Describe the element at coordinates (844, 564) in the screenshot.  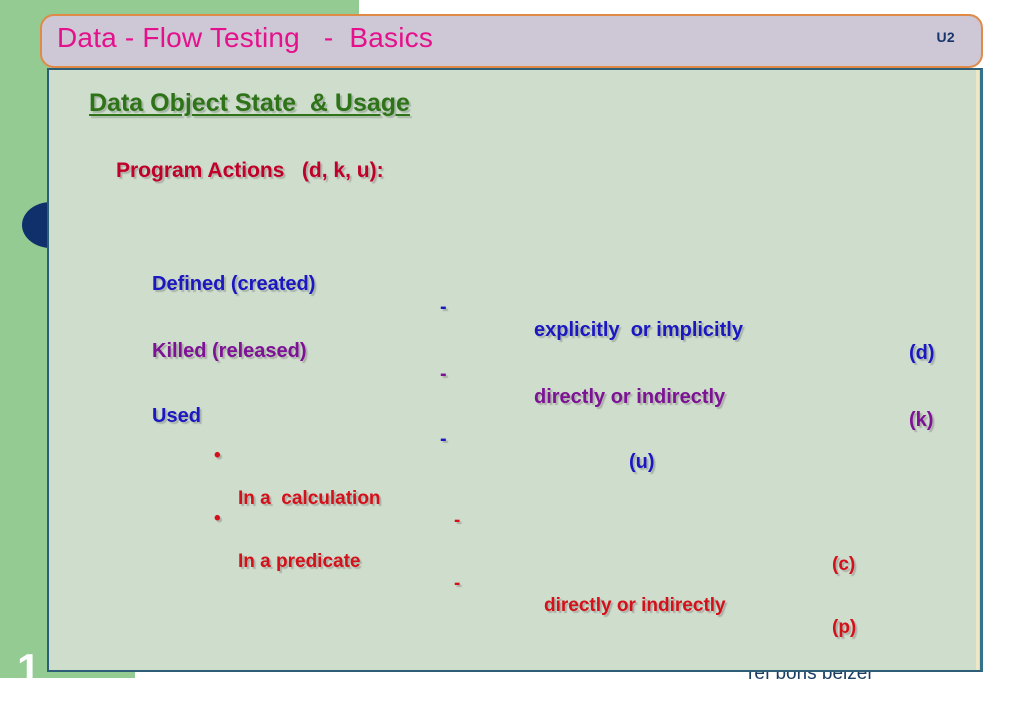
I see `bullet-code: (c)` at that location.